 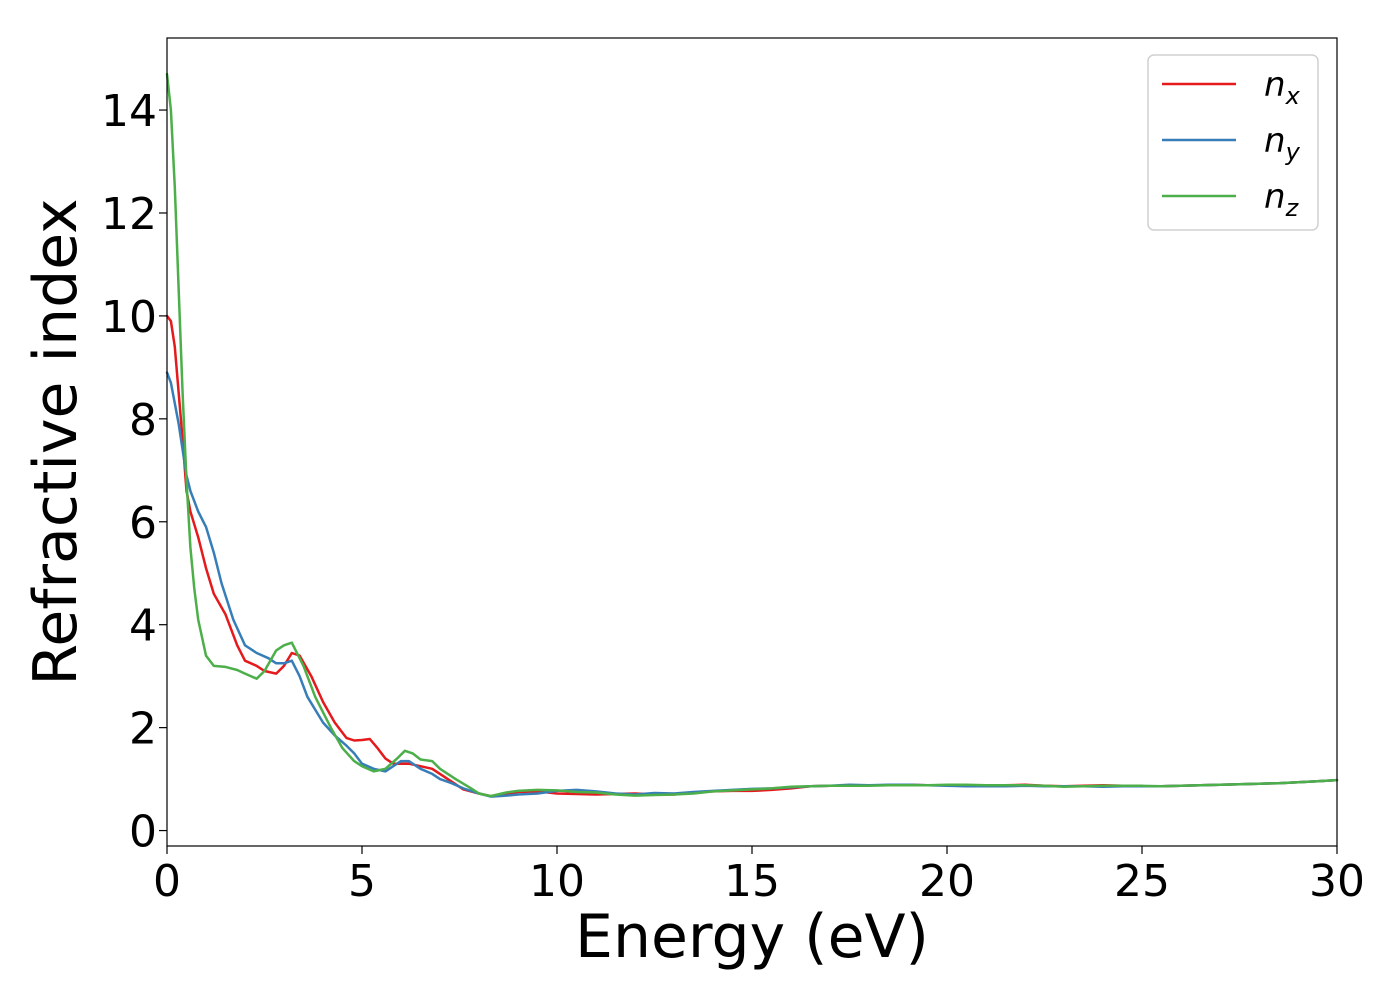 I want to click on y-axis-ticks: 0 2 4 6 8 10 12 14, so click(x=134, y=472).